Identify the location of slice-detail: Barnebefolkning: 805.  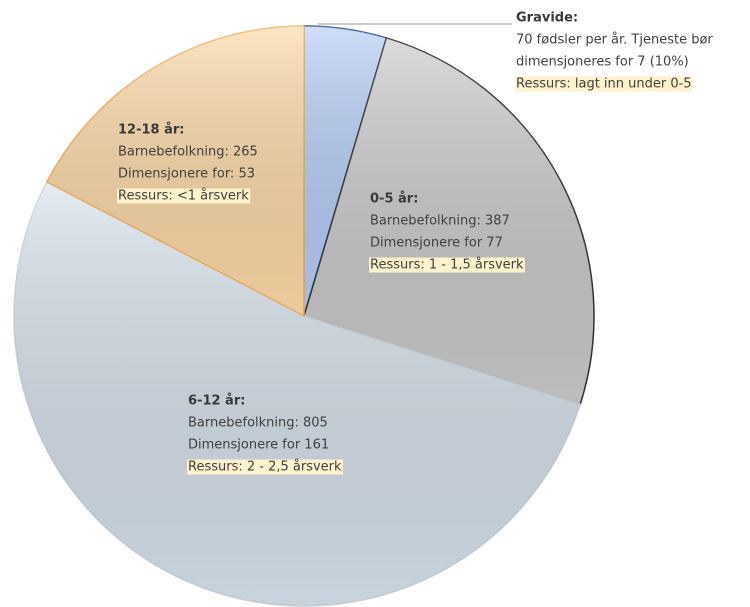
(258, 423).